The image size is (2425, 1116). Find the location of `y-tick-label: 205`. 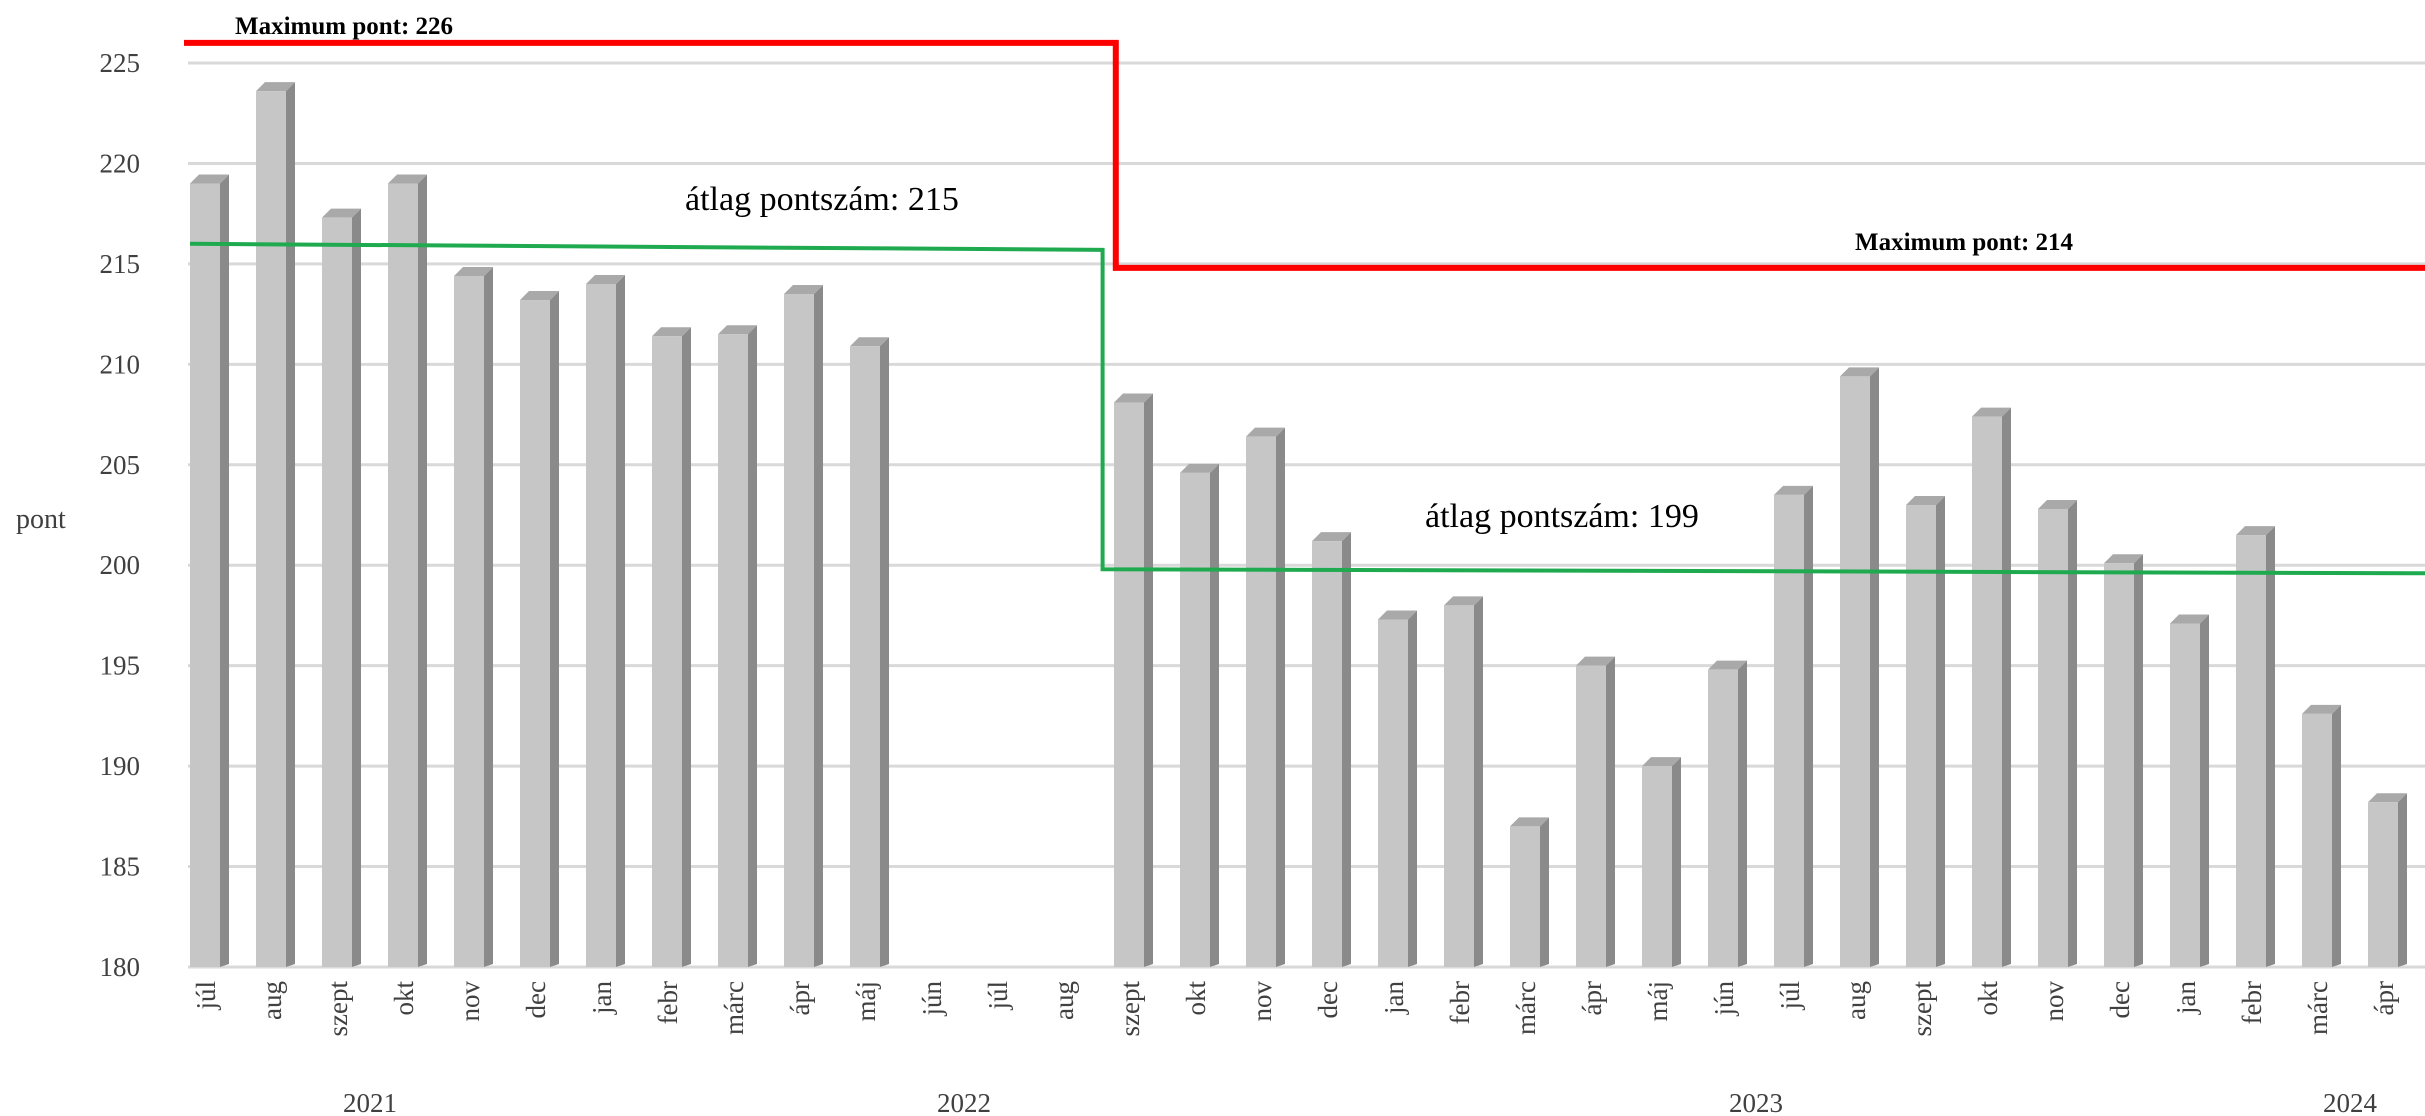

y-tick-label: 205 is located at coordinates (120, 465).